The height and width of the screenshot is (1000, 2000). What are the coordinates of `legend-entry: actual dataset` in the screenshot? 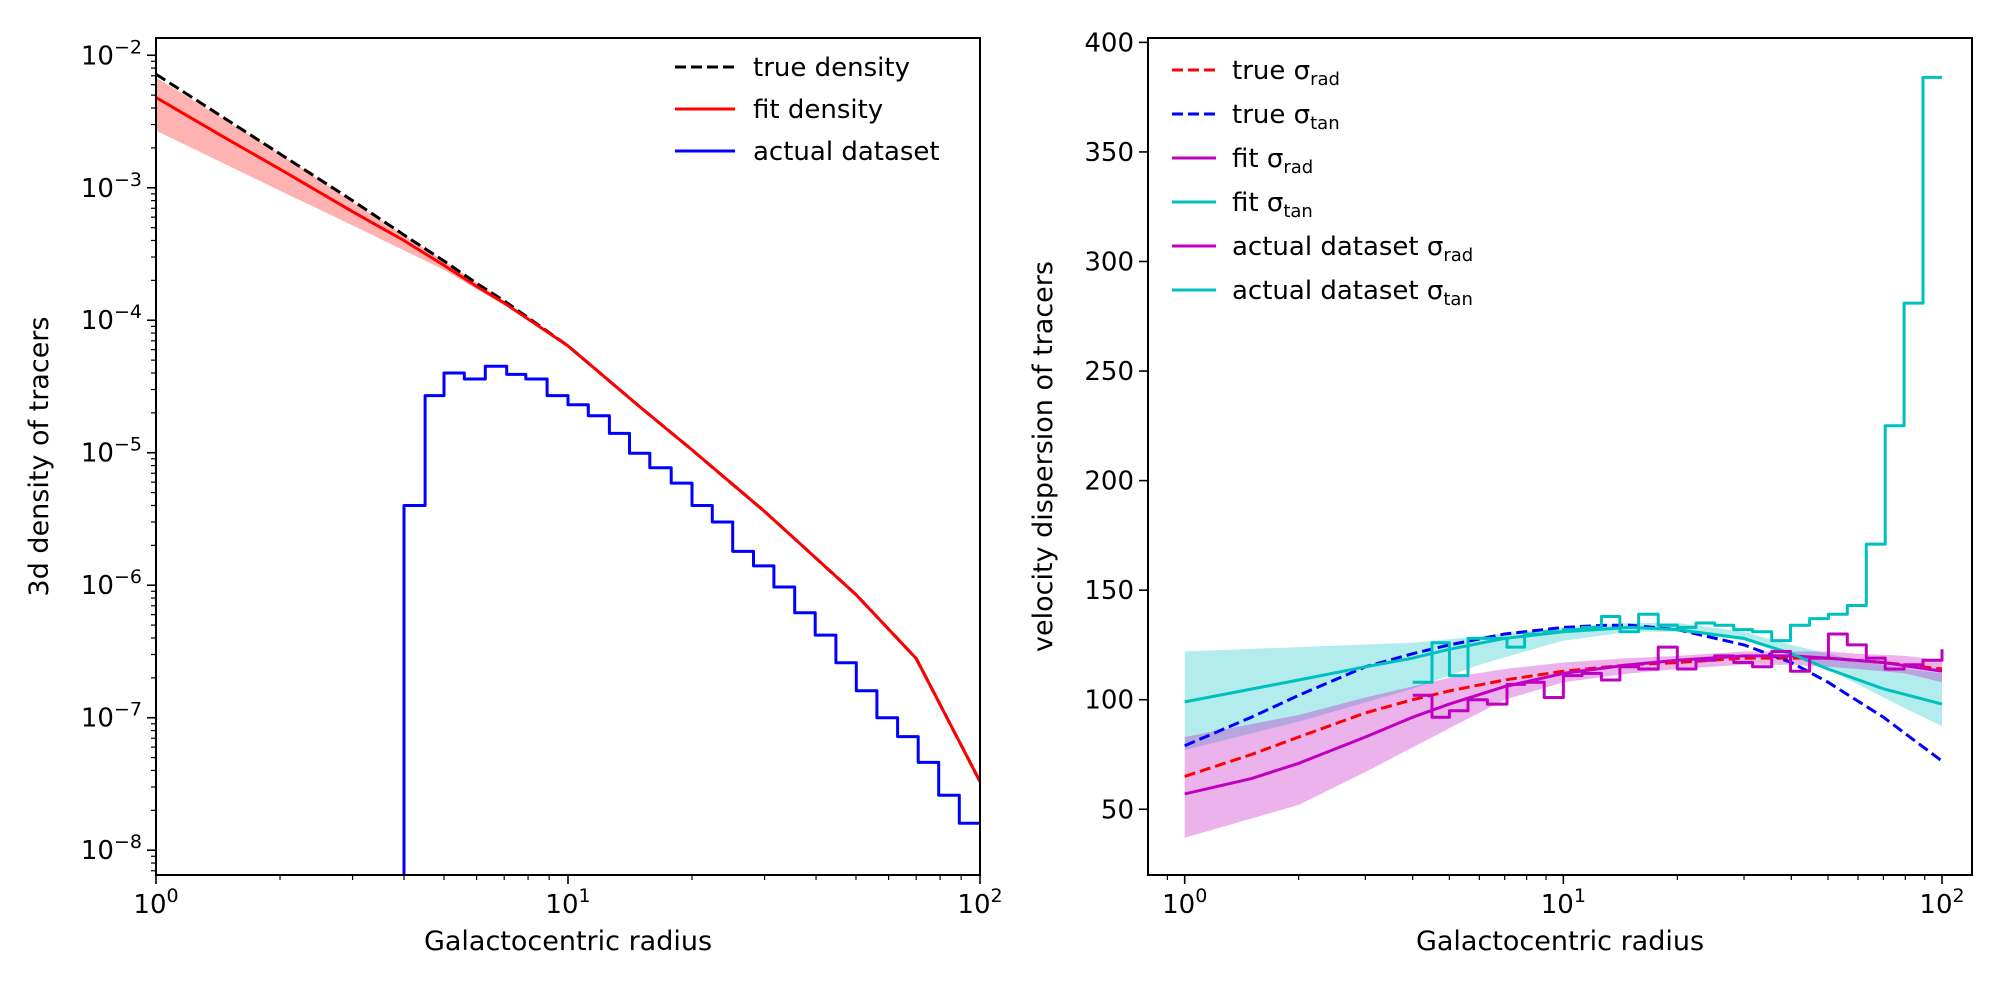 It's located at (846, 152).